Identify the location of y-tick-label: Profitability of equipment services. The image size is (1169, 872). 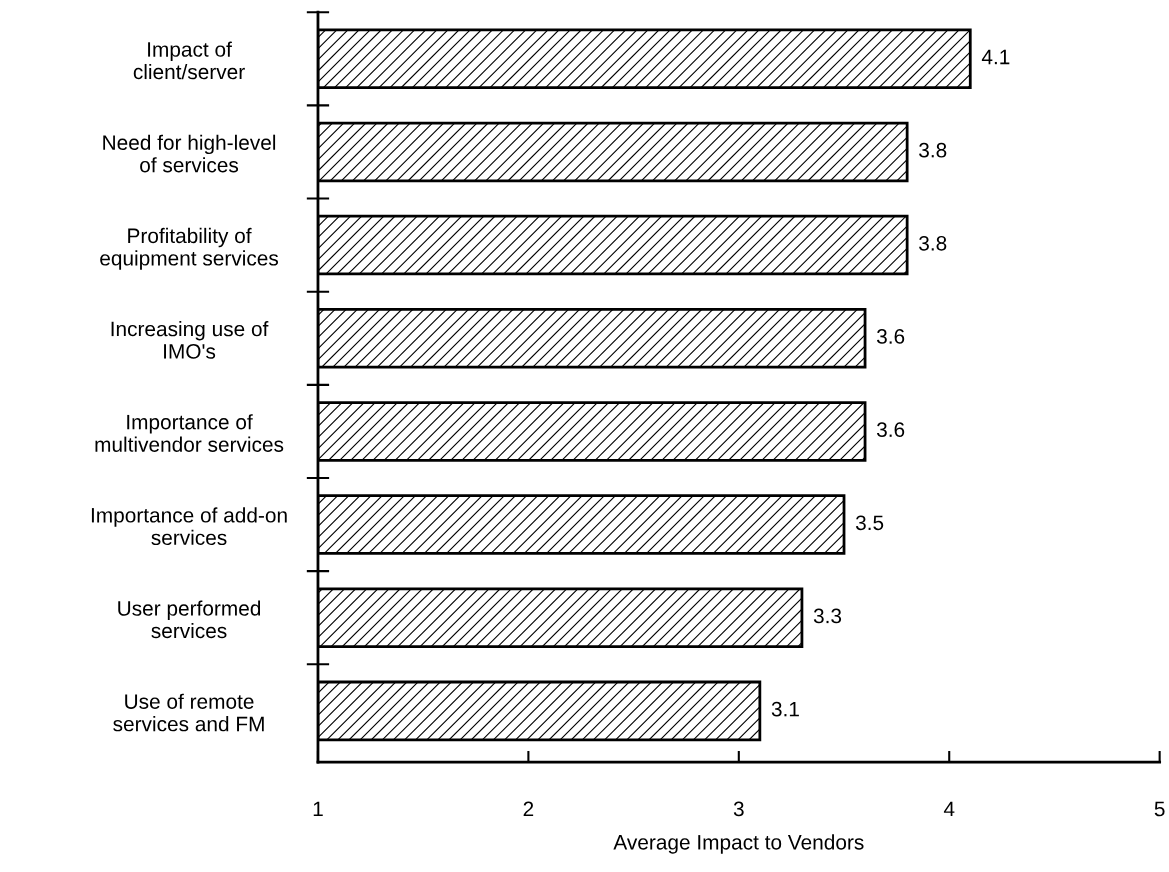
(189, 248).